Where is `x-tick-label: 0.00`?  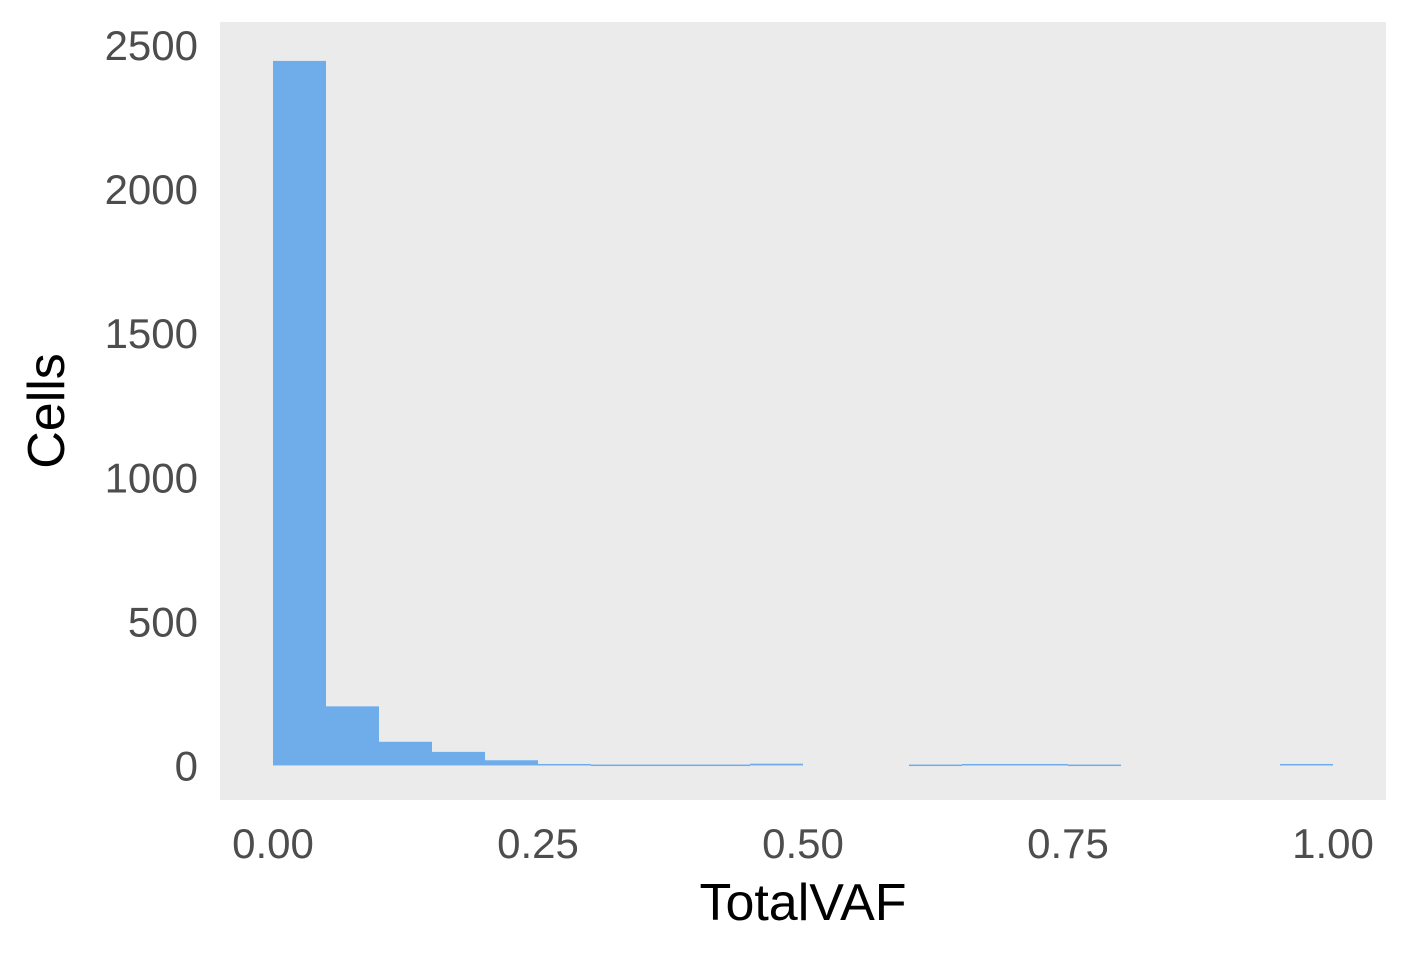 x-tick-label: 0.00 is located at coordinates (273, 843).